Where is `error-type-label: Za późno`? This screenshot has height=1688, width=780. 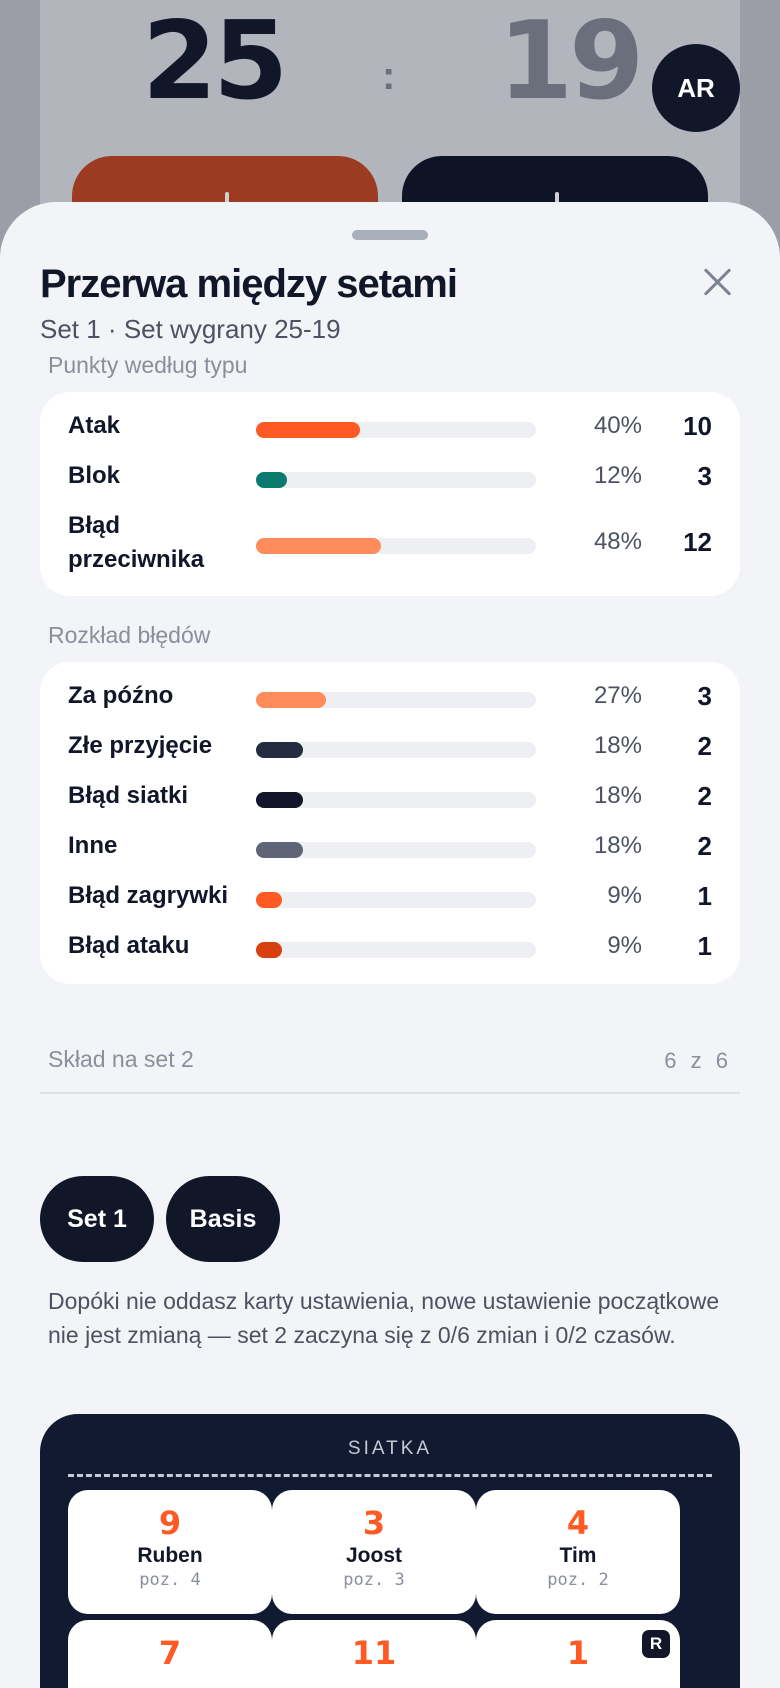
error-type-label: Za późno is located at coordinates (121, 695).